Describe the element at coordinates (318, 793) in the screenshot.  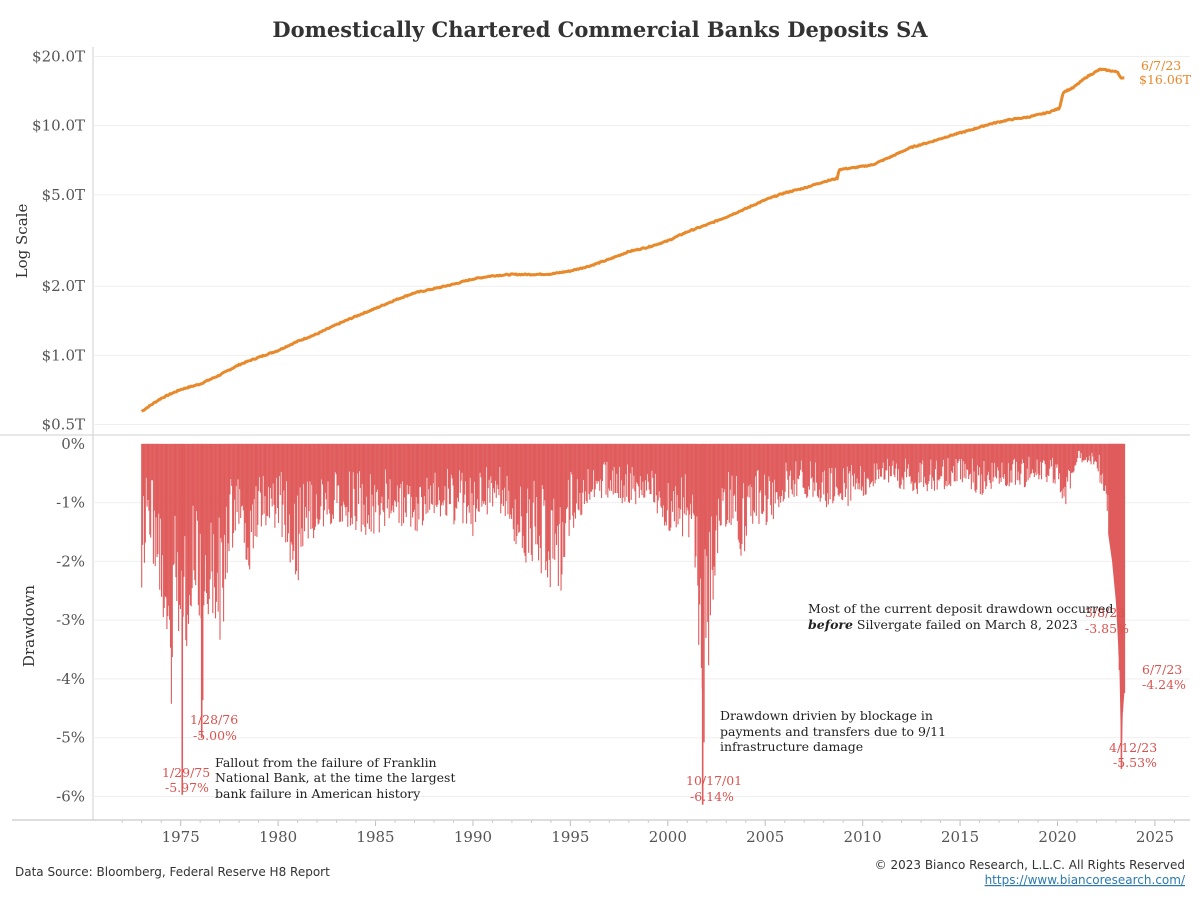
I see `note-franklin-line: bank failure in American history` at that location.